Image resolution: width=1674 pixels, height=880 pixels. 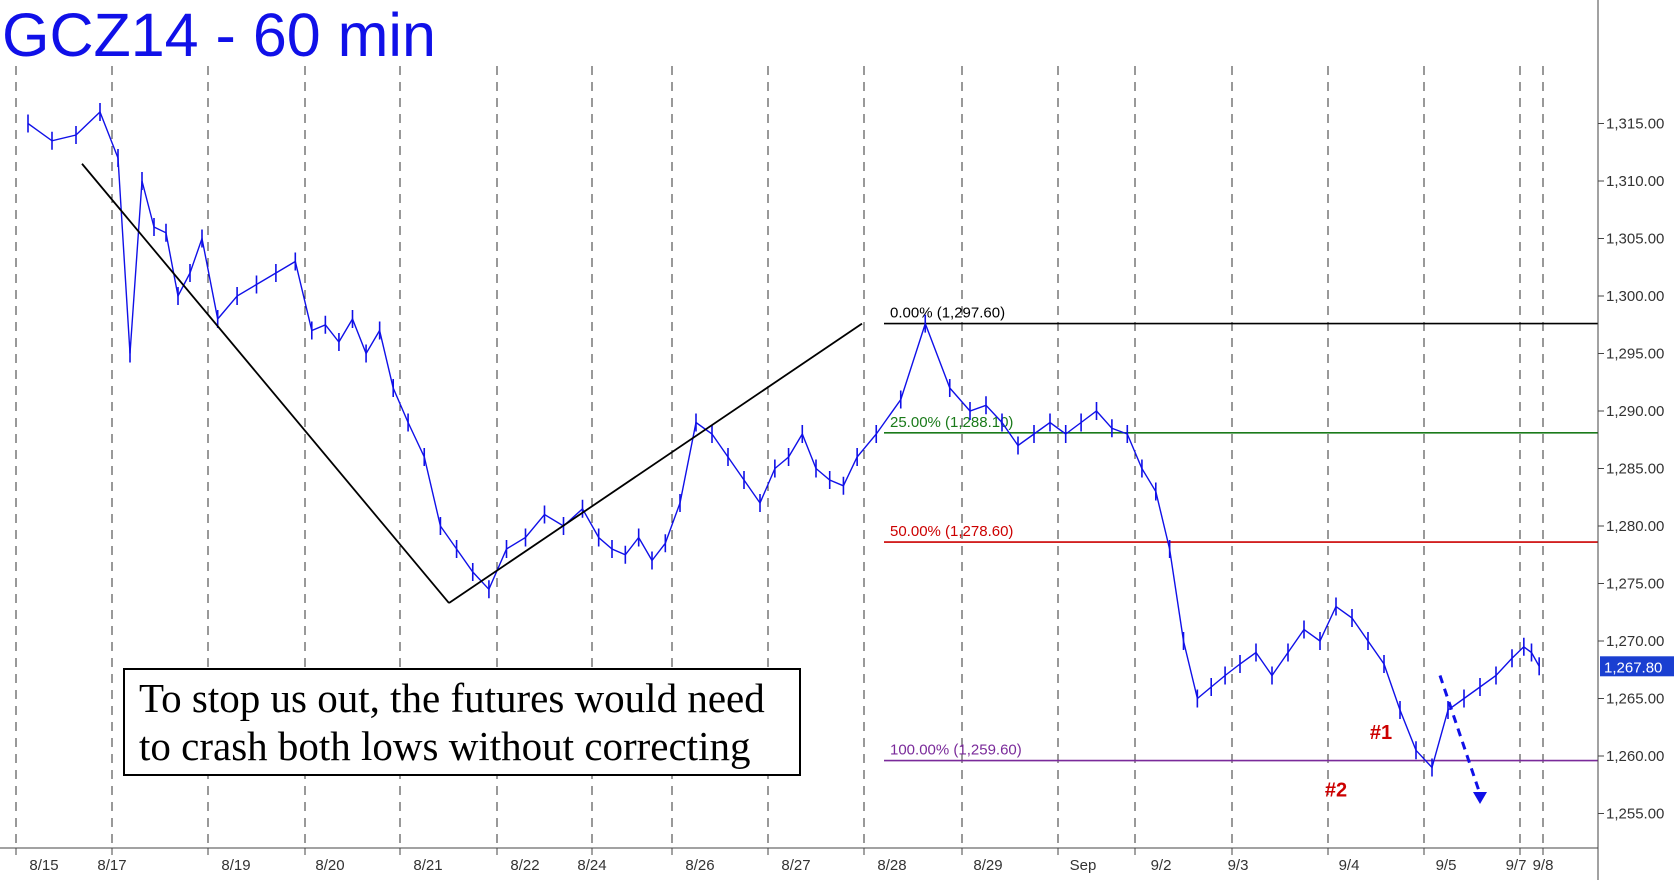 What do you see at coordinates (1161, 865) in the screenshot?
I see `x-tick-label: 9/2` at bounding box center [1161, 865].